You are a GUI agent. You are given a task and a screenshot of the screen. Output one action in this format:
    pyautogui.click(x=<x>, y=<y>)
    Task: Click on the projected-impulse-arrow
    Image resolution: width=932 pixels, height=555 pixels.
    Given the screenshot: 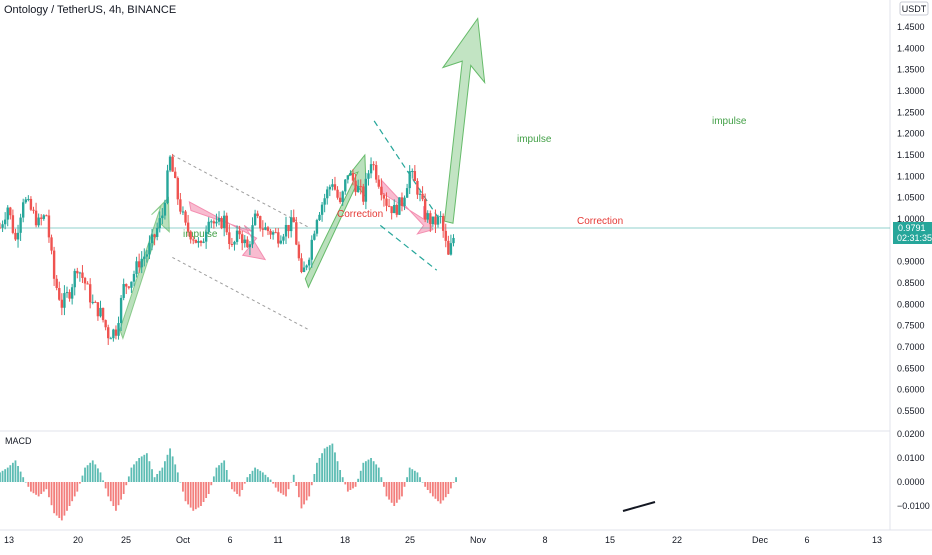 What is the action you would take?
    pyautogui.click(x=463, y=120)
    